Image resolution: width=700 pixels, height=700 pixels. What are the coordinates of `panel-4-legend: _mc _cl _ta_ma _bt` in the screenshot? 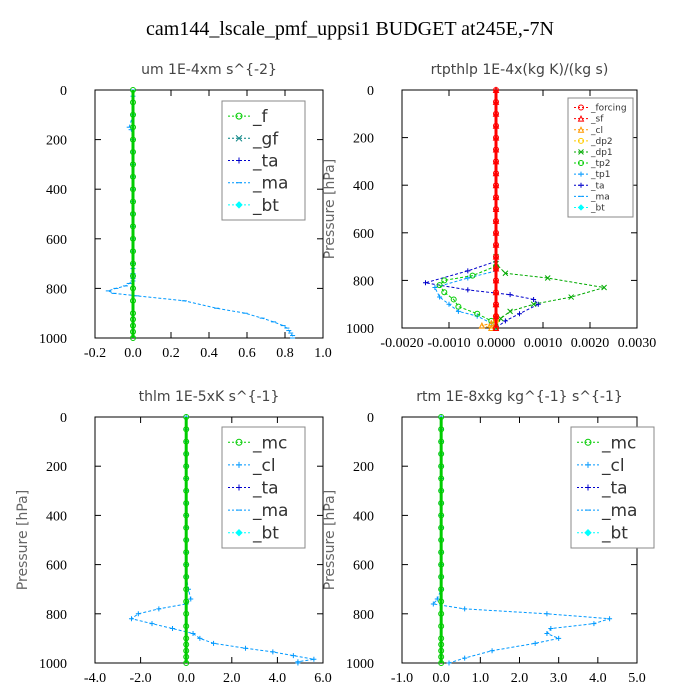 It's located at (612, 487).